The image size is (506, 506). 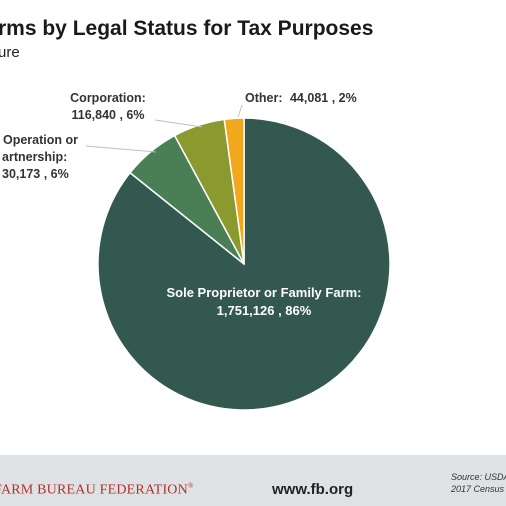 What do you see at coordinates (108, 115) in the screenshot?
I see `label-corporation-value: 116,840 , 6%` at bounding box center [108, 115].